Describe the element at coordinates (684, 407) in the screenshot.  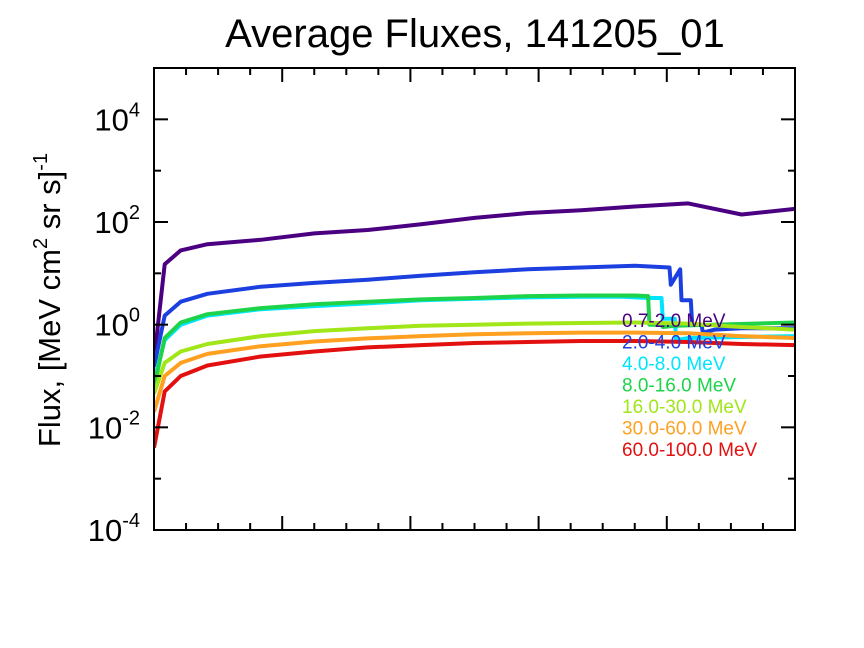
I see `legend-entry-5: 16.0-30.0 MeV` at that location.